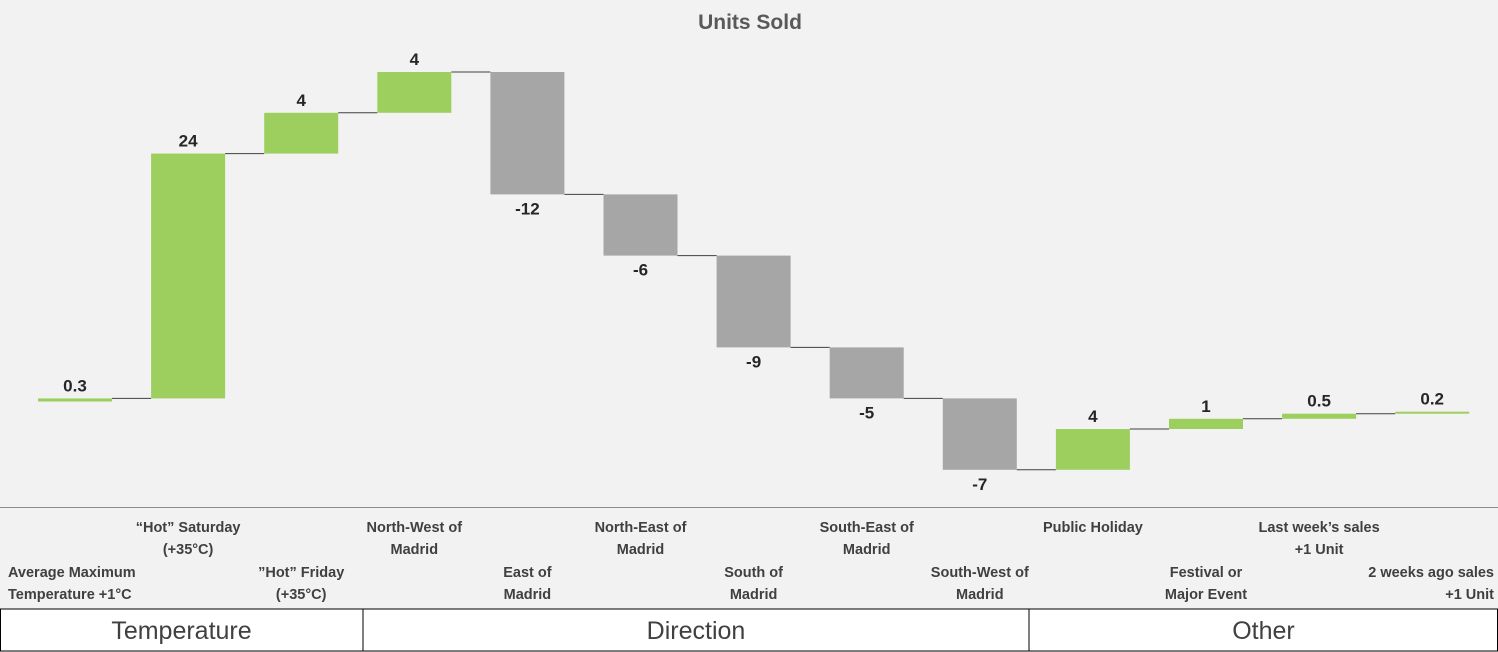  Describe the element at coordinates (415, 539) in the screenshot. I see `category-label-3: North-West of Madrid` at that location.